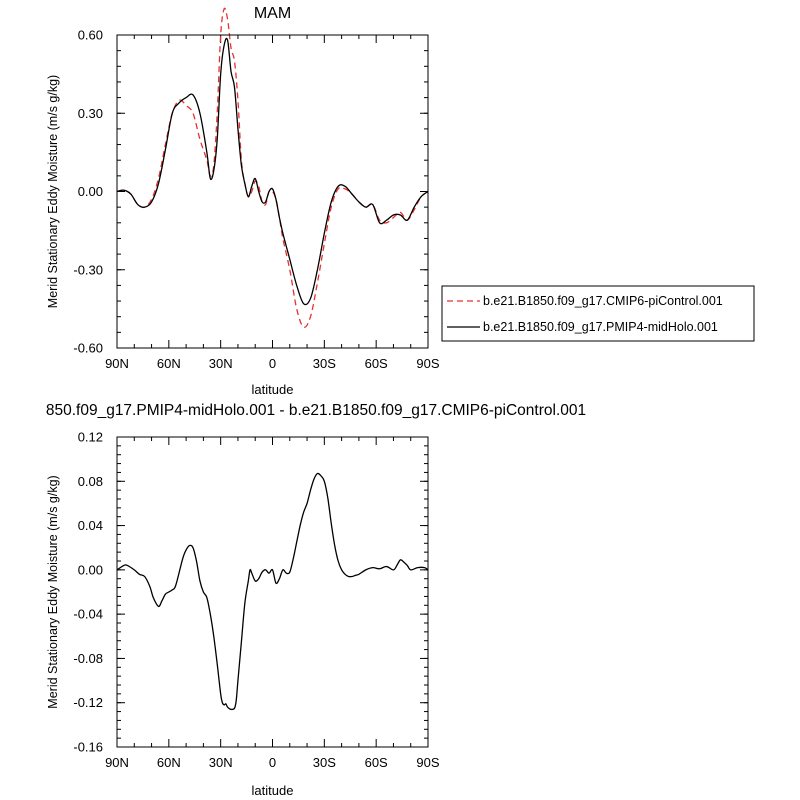 Image resolution: width=800 pixels, height=800 pixels. Describe the element at coordinates (117, 762) in the screenshot. I see `bottom-x-tick-label: 90N` at that location.